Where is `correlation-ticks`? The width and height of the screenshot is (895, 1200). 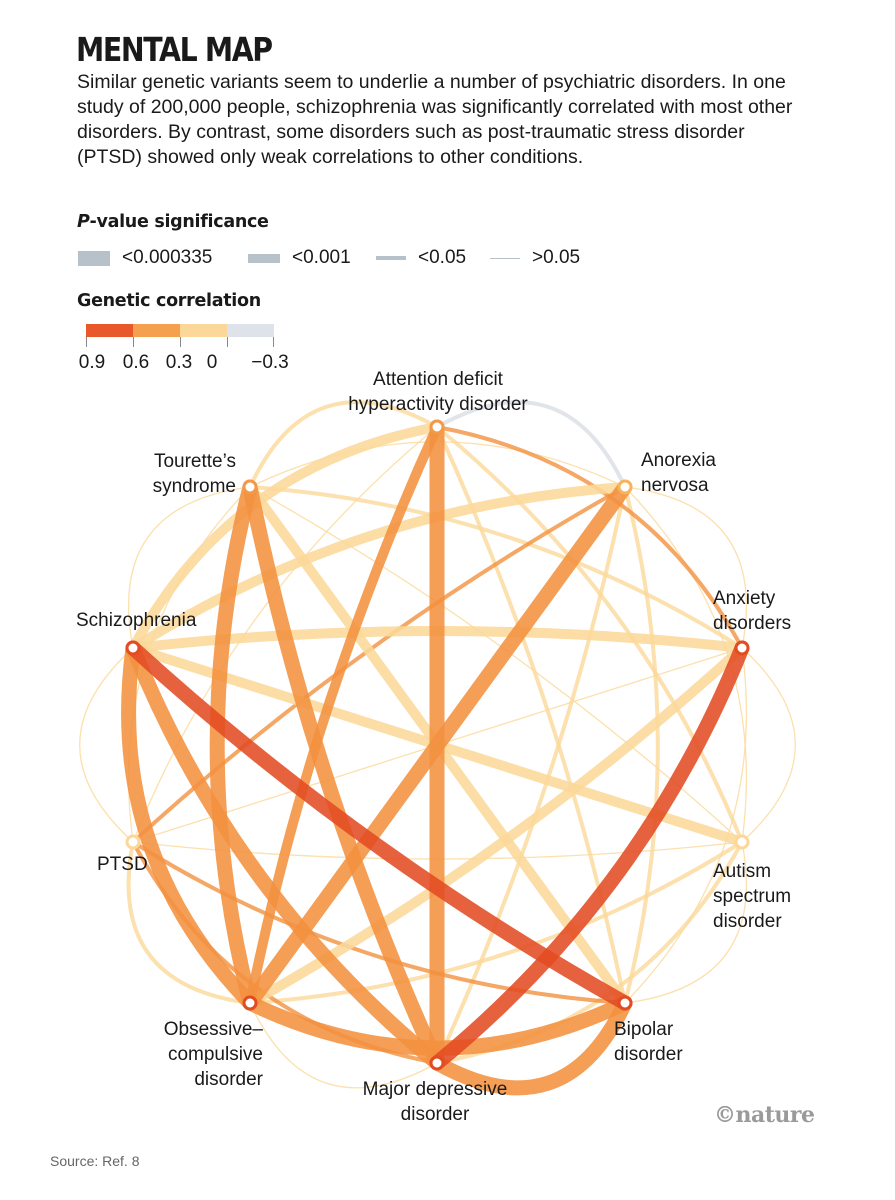 correlation-ticks is located at coordinates (181, 343).